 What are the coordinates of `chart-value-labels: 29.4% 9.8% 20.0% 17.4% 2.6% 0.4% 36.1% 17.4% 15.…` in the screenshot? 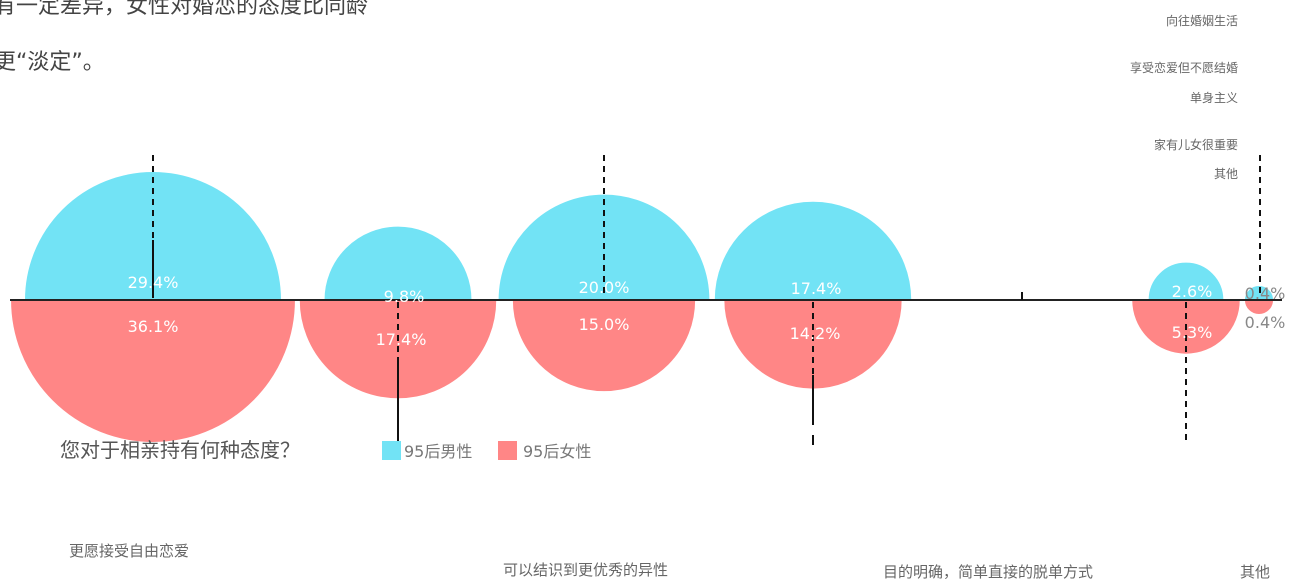 It's located at (707, 311).